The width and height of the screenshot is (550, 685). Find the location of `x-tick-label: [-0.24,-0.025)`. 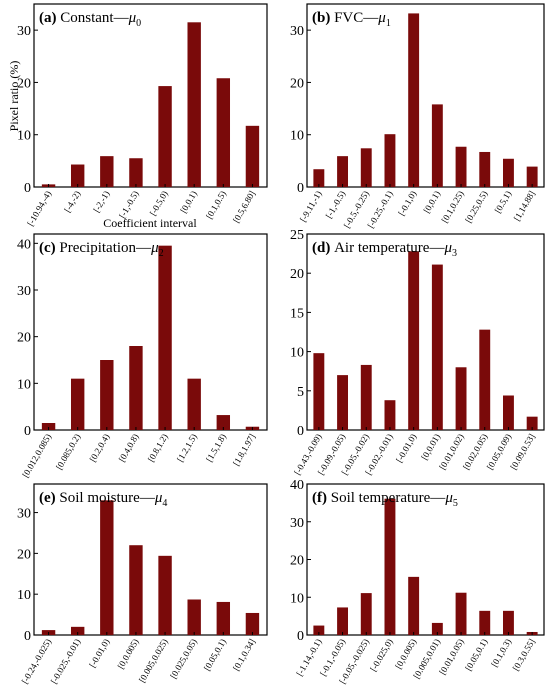

x-tick-label: [-0.24,-0.025) is located at coordinates (37, 661).